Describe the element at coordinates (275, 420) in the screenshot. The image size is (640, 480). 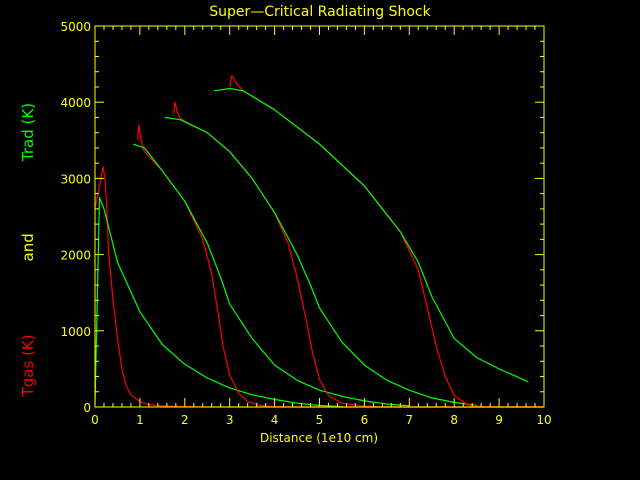
I see `x-tick-label: 4` at that location.